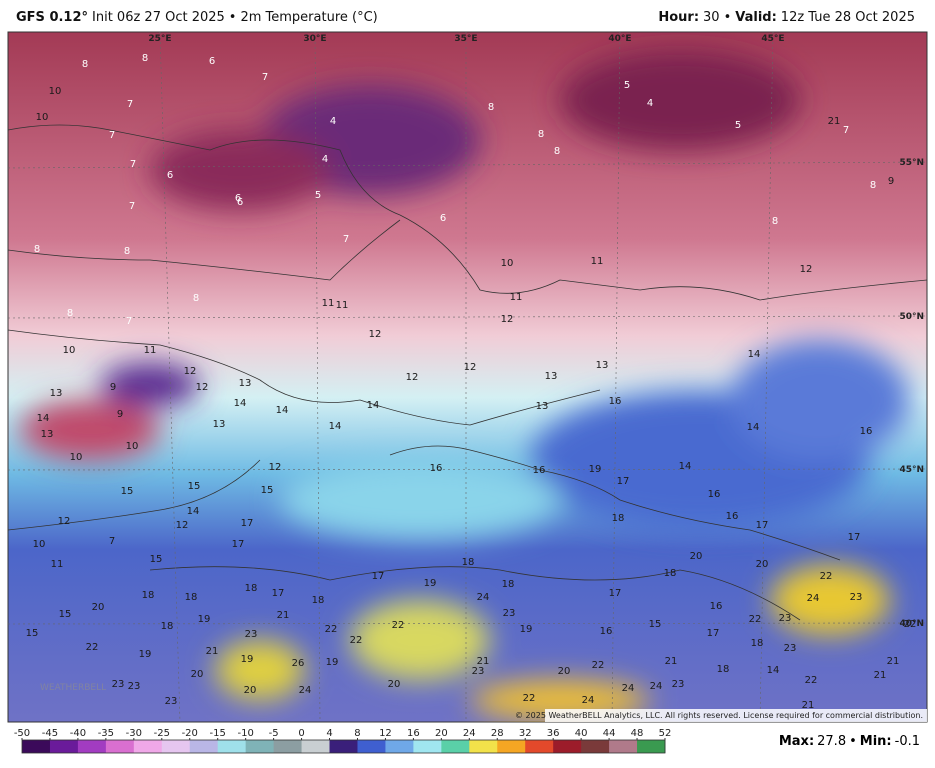  I want to click on colorbar-tick-label: 52, so click(665, 733).